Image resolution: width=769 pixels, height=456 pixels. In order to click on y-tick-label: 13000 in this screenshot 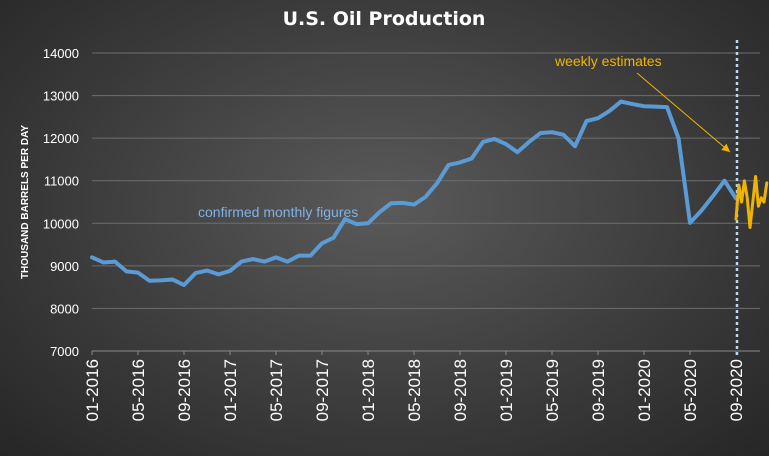, I will do `click(61, 96)`.